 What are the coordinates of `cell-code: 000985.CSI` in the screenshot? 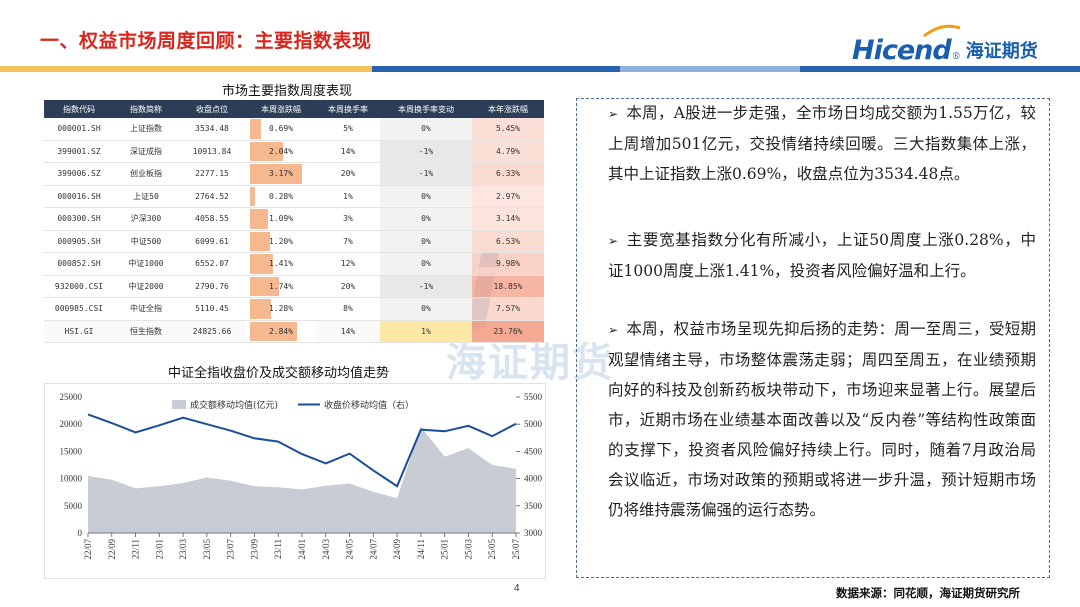 It's located at (79, 309).